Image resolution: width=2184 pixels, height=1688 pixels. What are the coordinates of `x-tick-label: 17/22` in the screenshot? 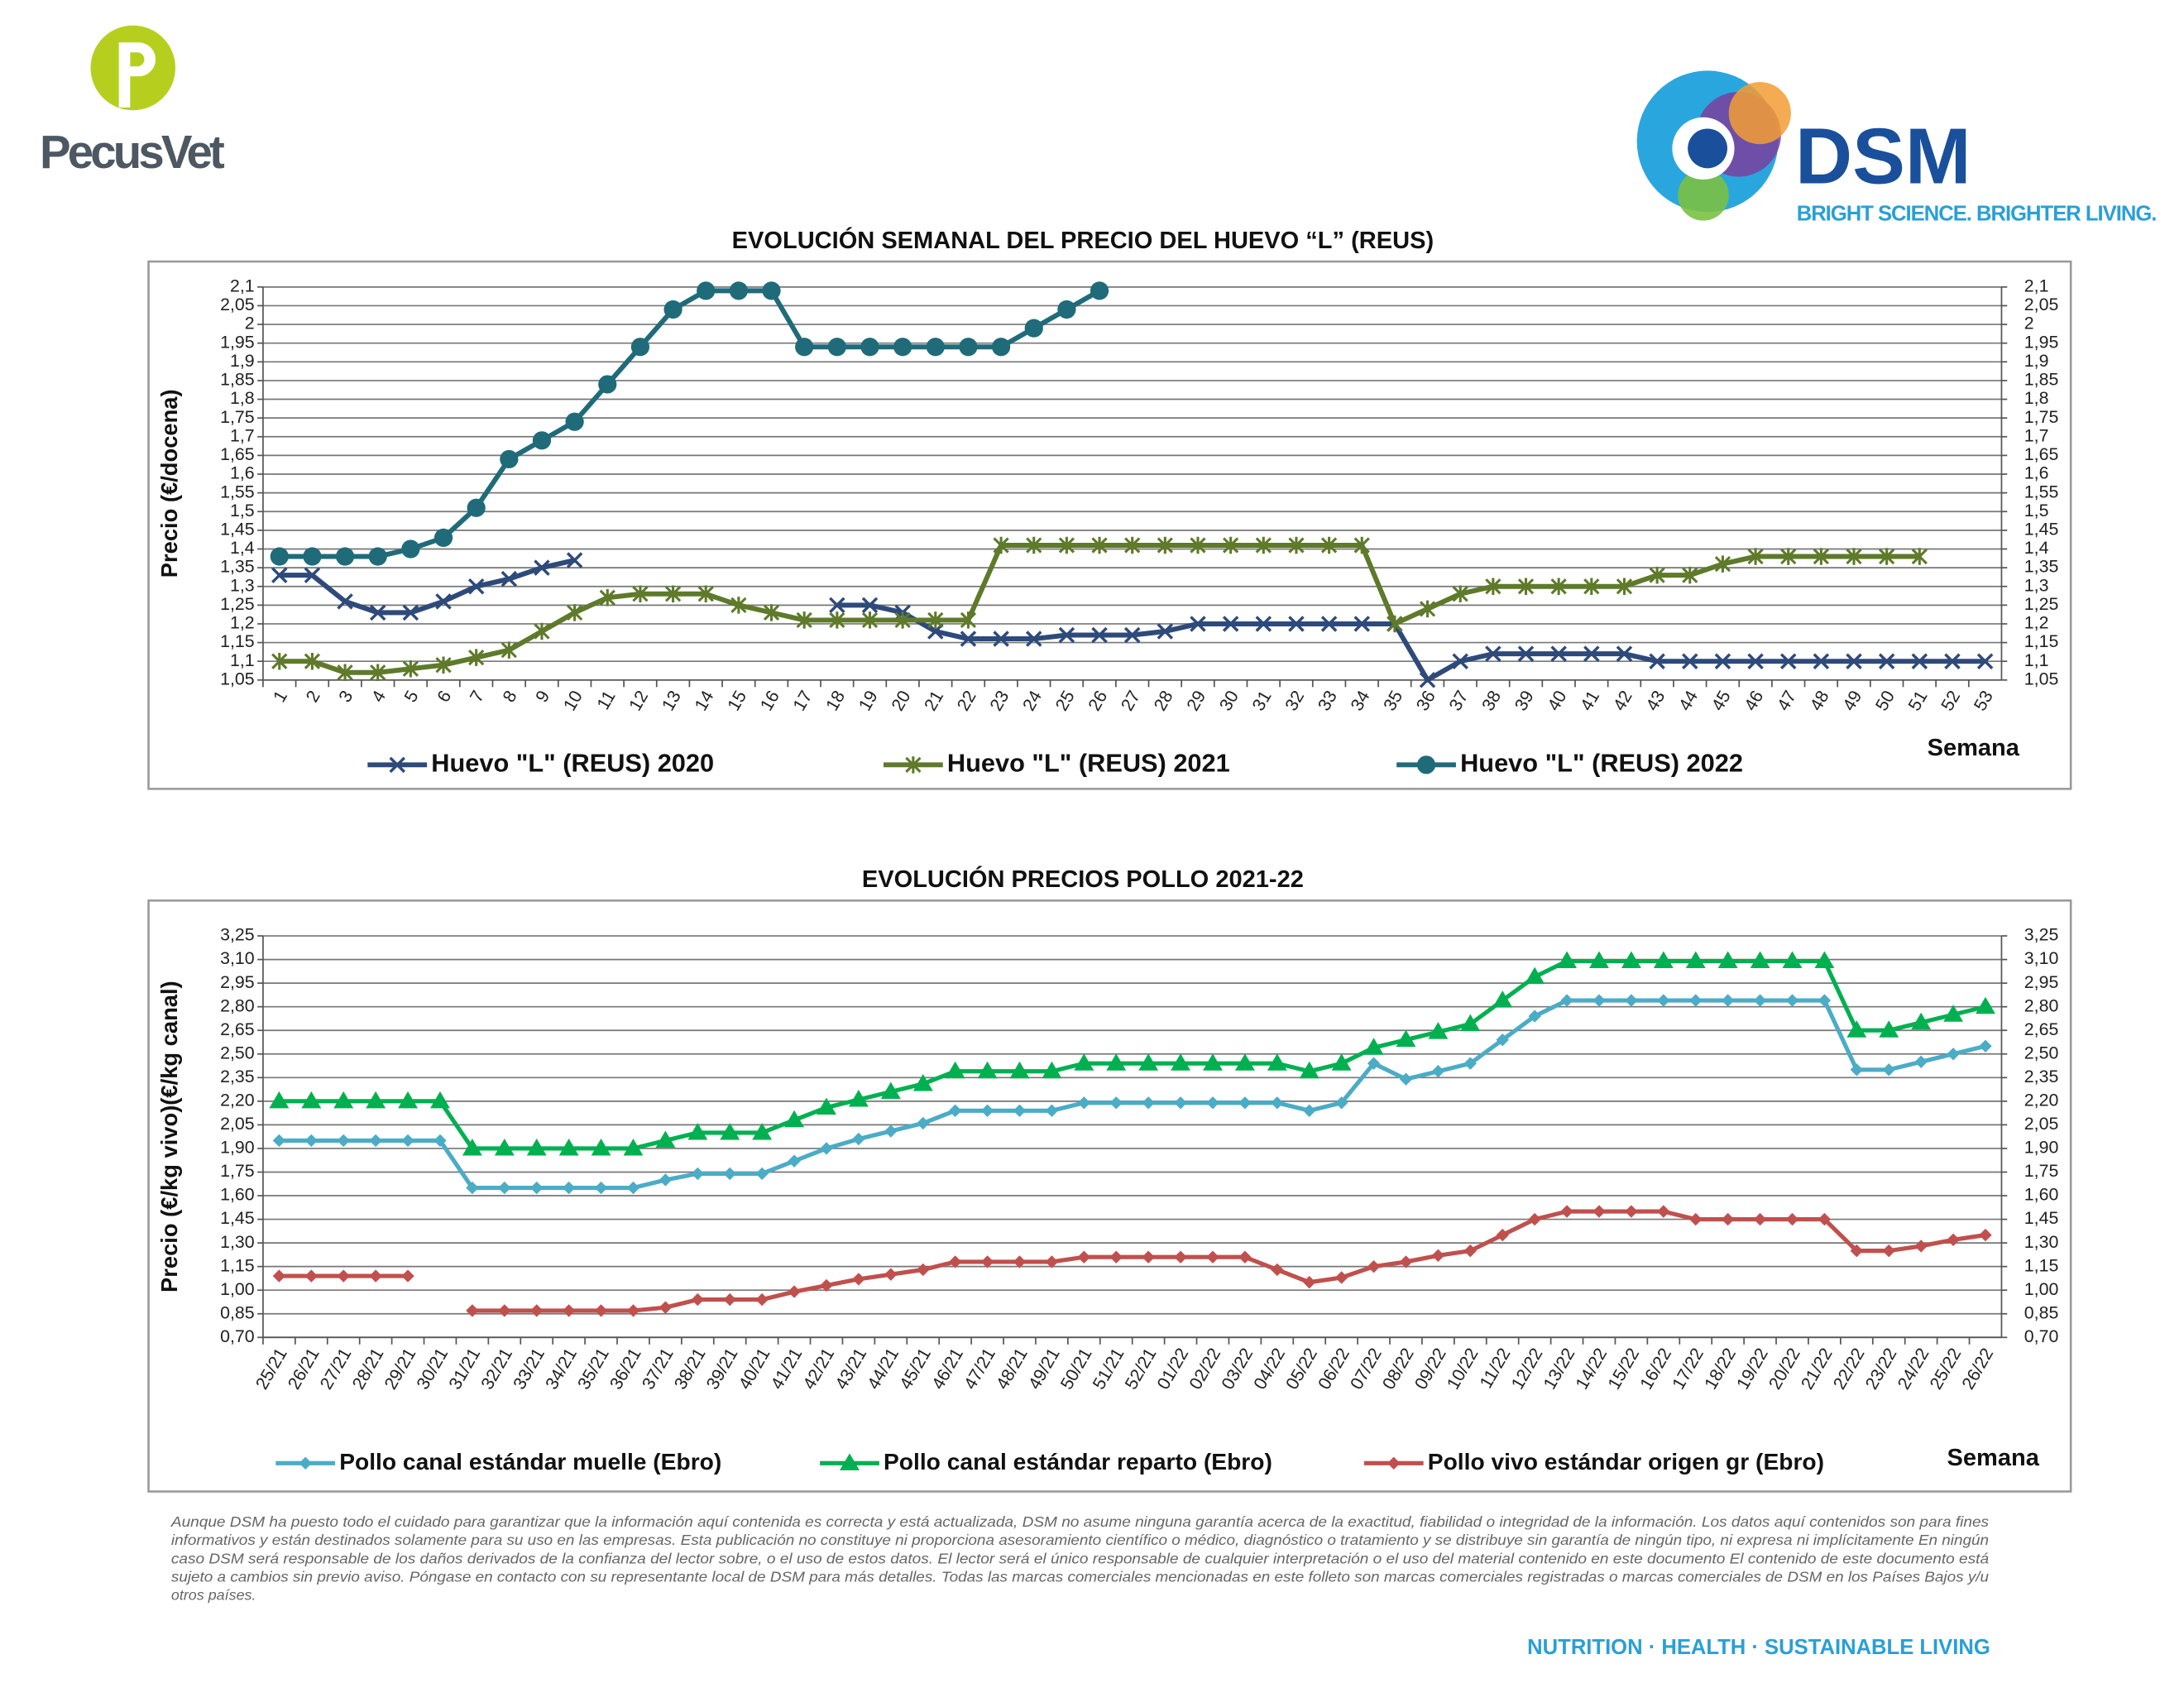 It's located at (1688, 1369).